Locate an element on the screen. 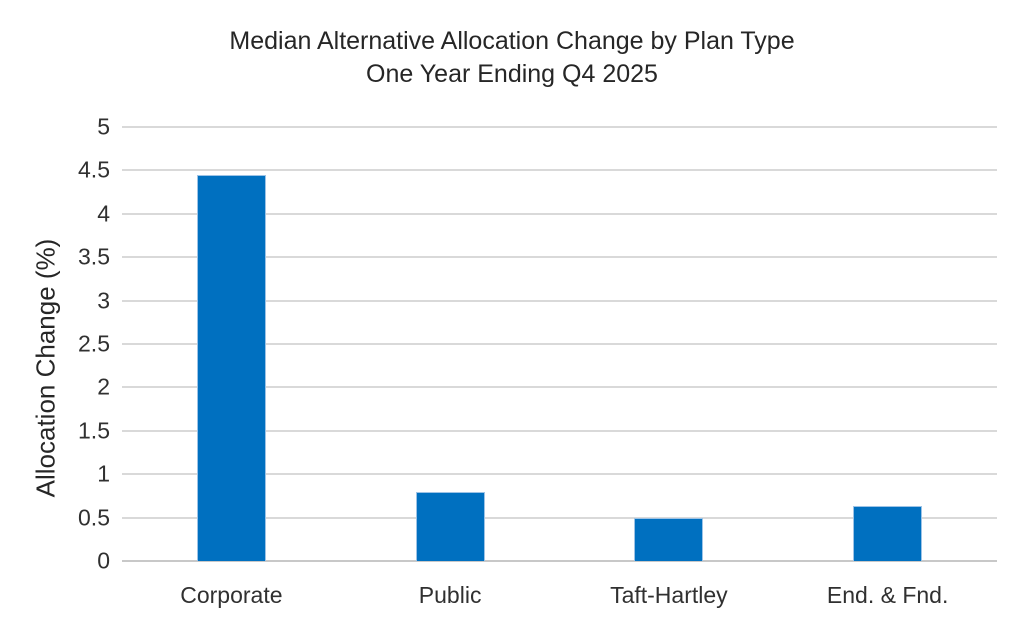  y-tick-label-5: 5 is located at coordinates (103, 126).